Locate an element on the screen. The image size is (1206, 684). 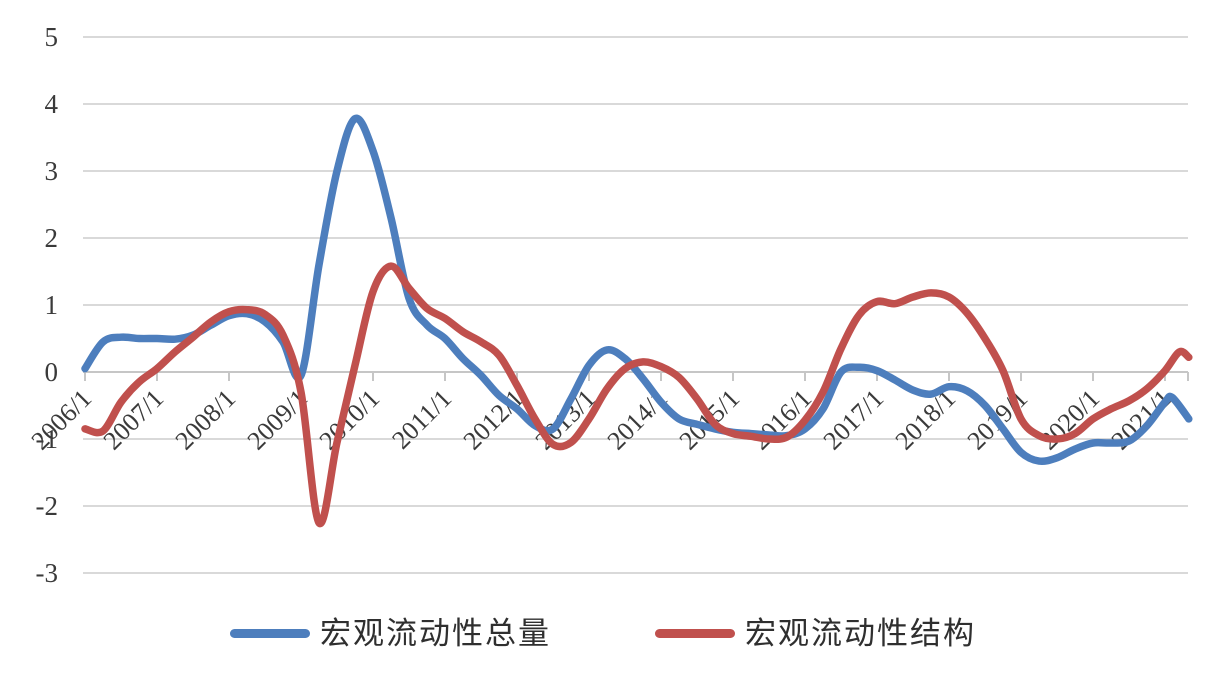
svg-text: 5 is located at coordinates (52, 37).